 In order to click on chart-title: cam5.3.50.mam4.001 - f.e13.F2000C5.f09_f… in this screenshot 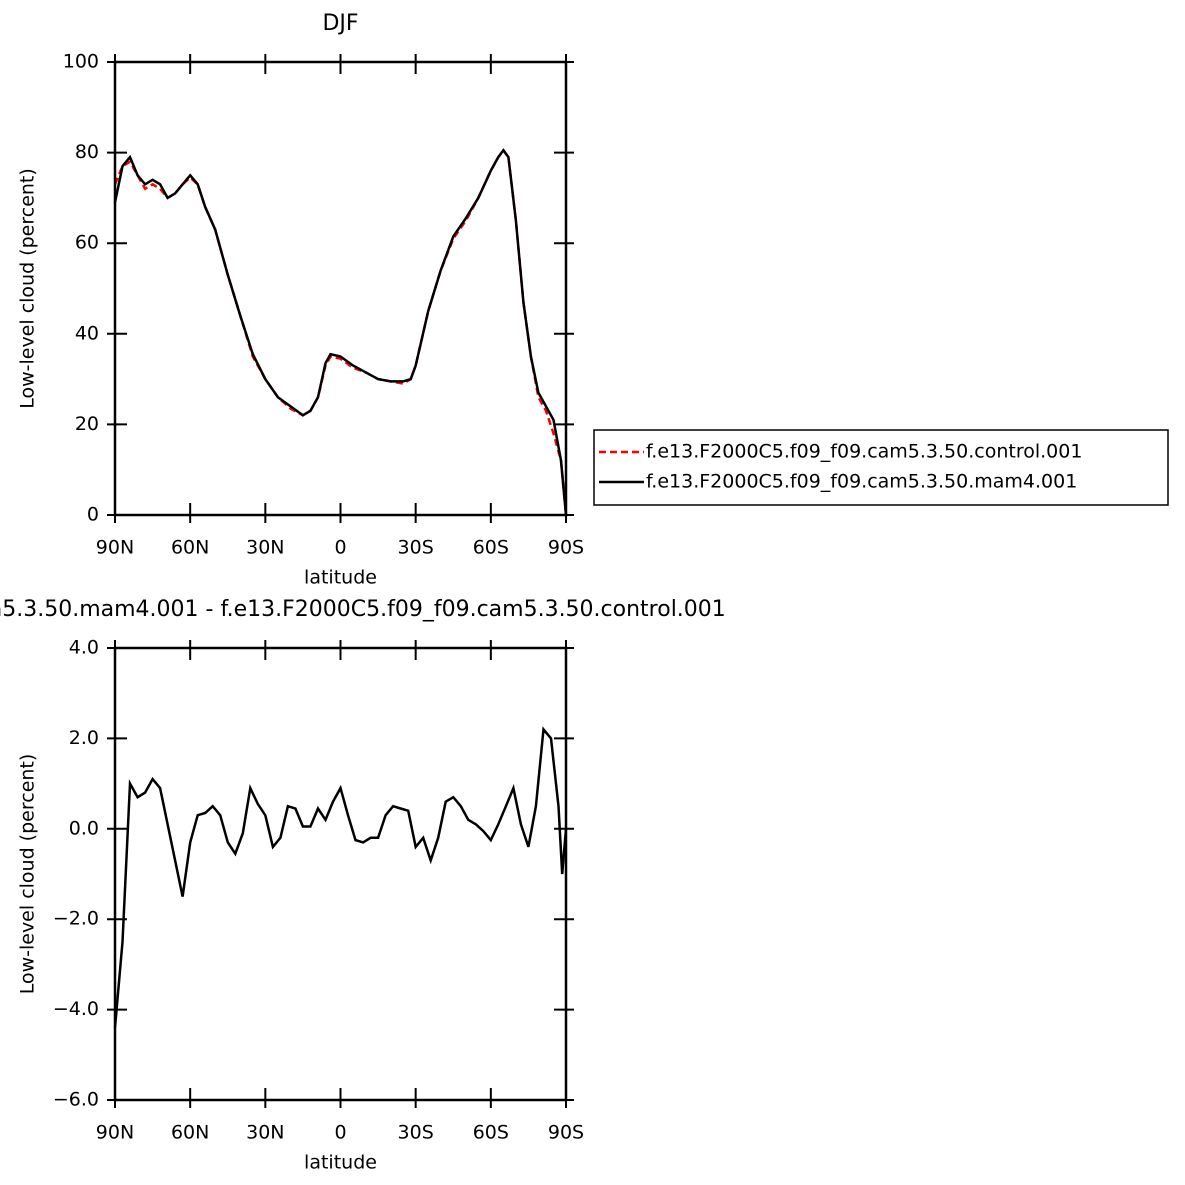, I will do `click(363, 609)`.